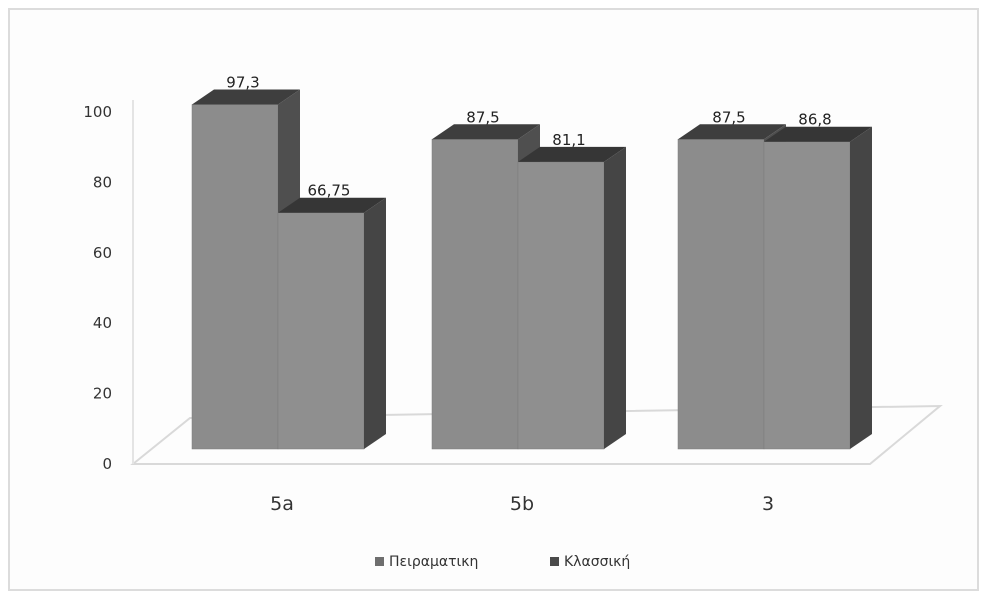 The image size is (989, 599). Describe the element at coordinates (102, 394) in the screenshot. I see `y-tick-label: 20` at that location.